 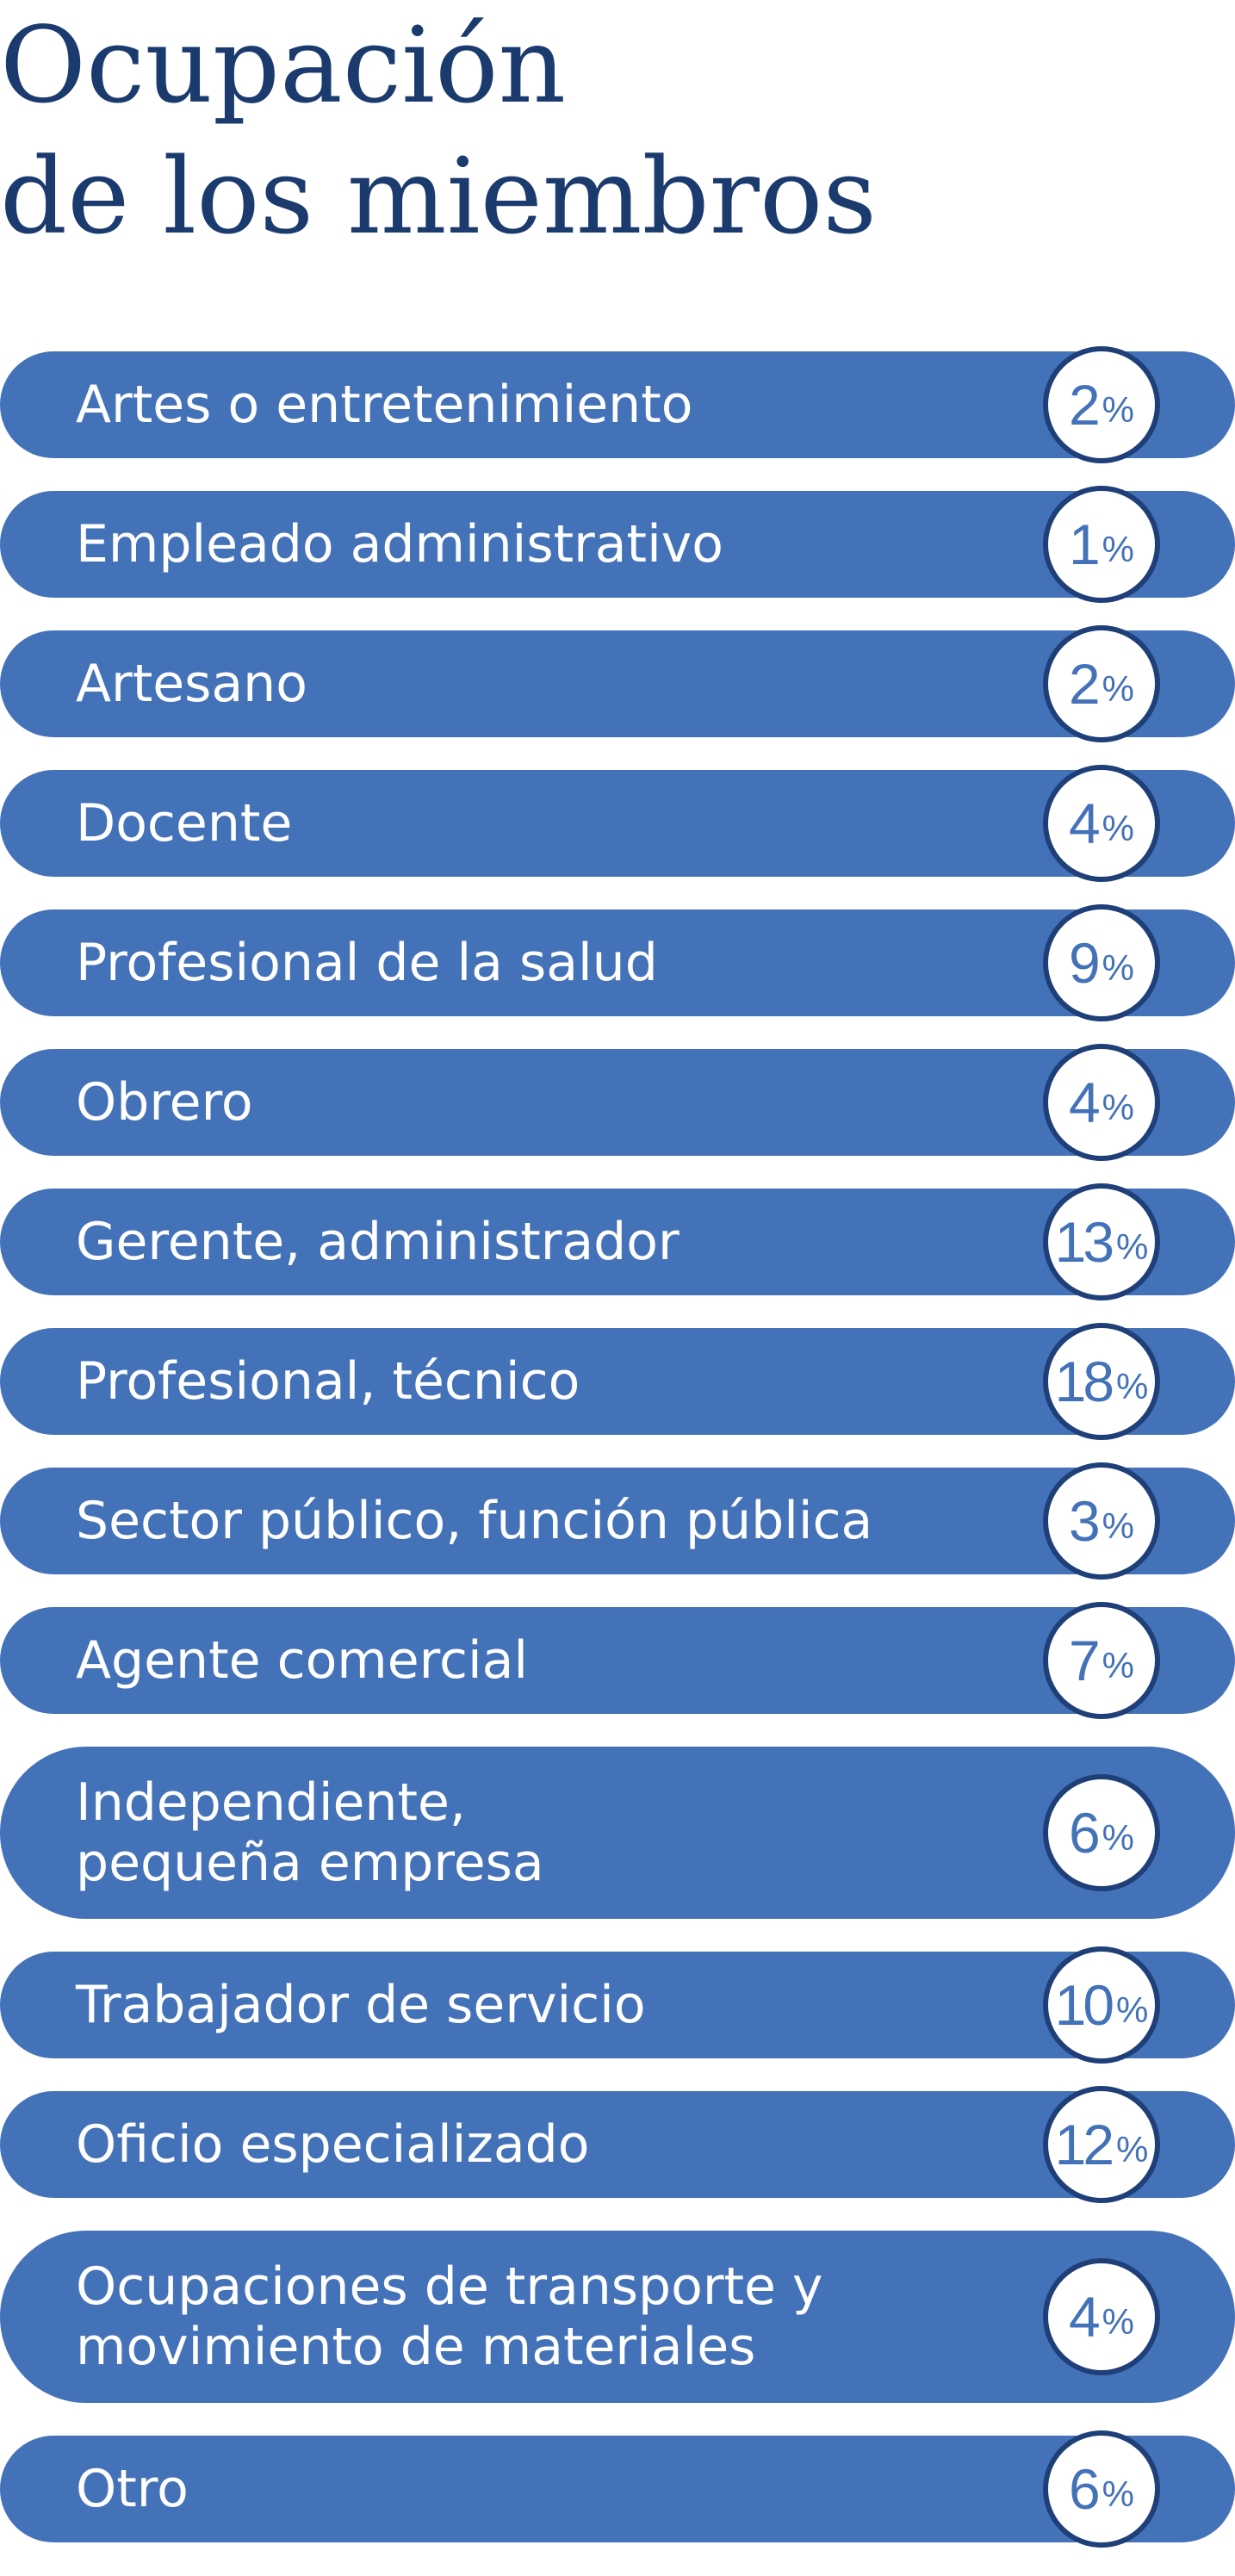 I want to click on category-label: Otro, so click(x=132, y=2489).